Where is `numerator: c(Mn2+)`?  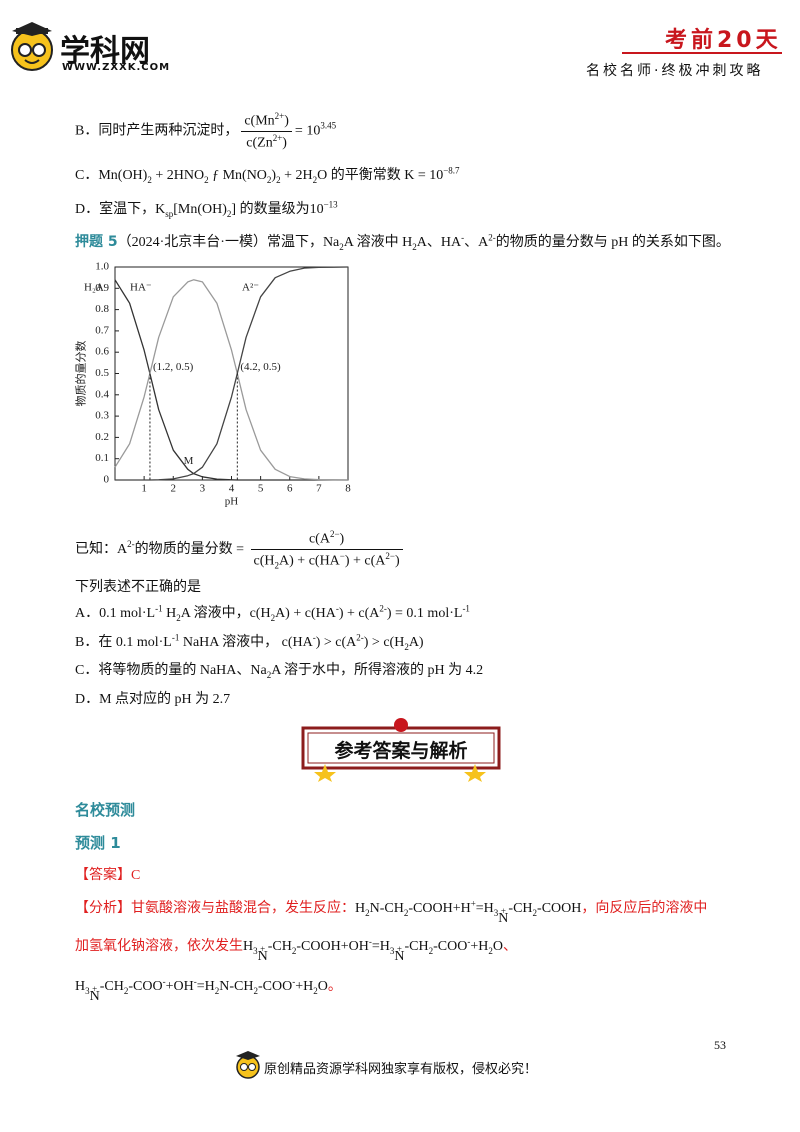
numerator: c(Mn2+) is located at coordinates (266, 121).